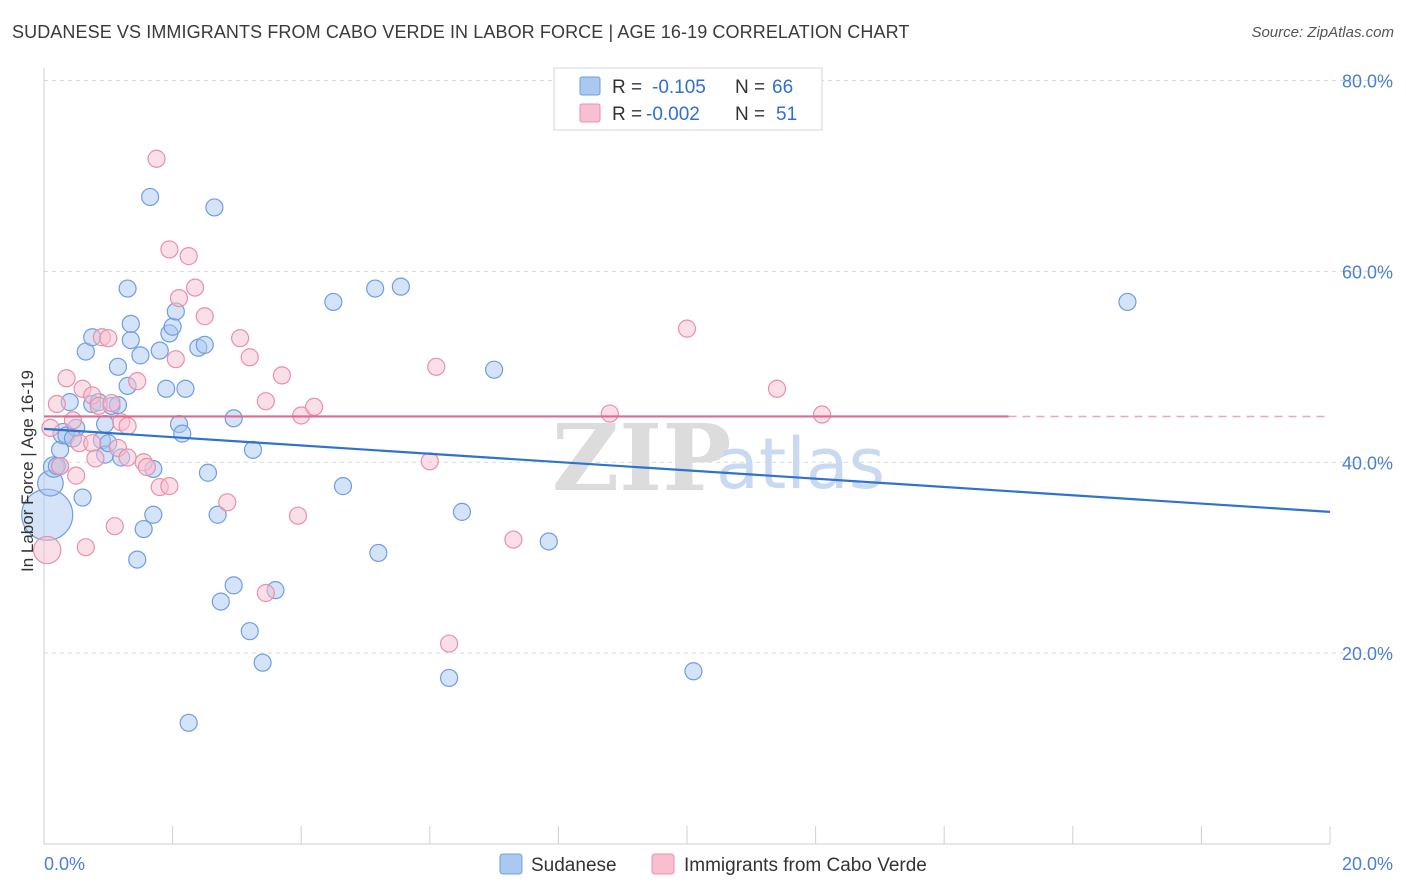 The width and height of the screenshot is (1406, 892). I want to click on x-tick-label-1: 20.0%, so click(1367, 864).